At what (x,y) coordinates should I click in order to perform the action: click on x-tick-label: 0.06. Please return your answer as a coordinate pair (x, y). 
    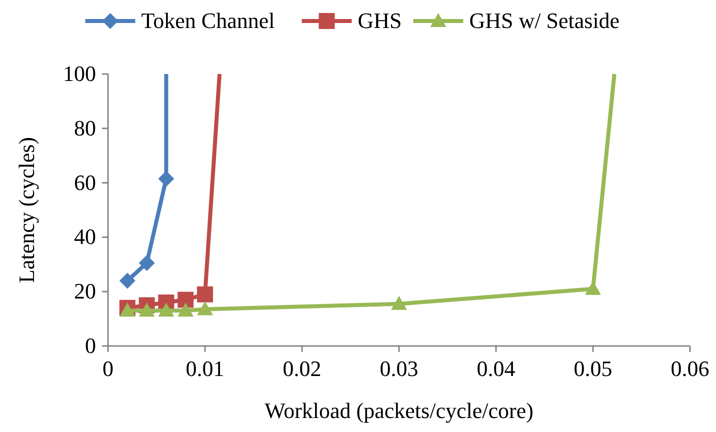
    Looking at the image, I should click on (690, 368).